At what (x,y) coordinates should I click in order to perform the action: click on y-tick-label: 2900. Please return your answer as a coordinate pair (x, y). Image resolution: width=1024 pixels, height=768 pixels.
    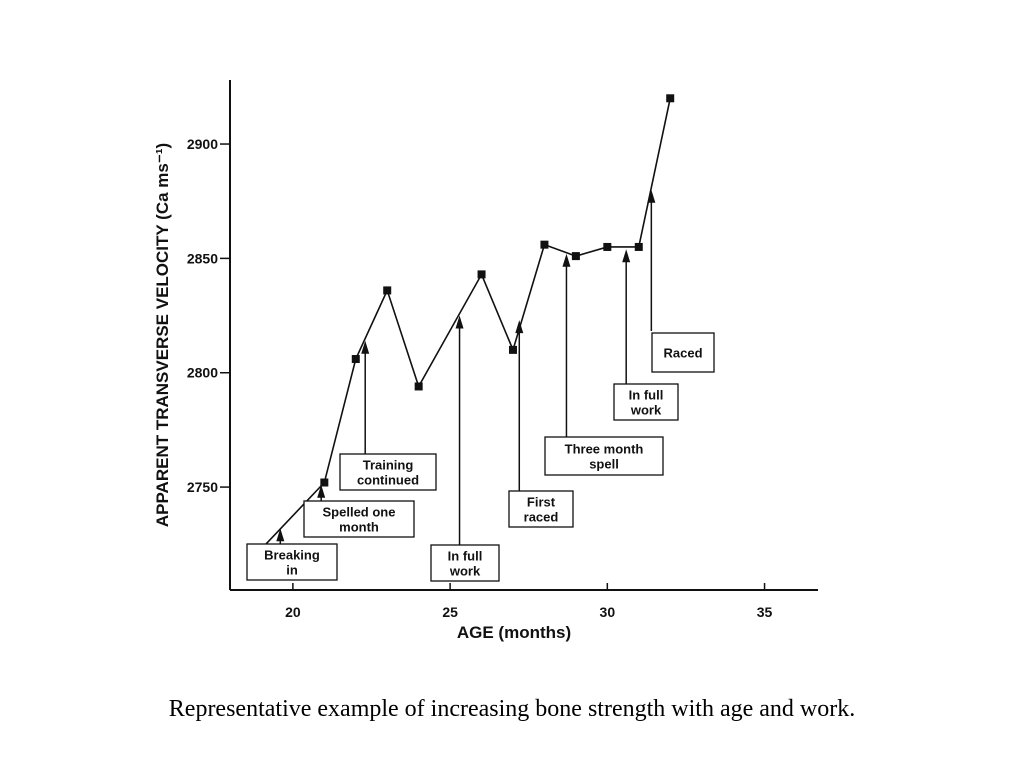
    Looking at the image, I should click on (202, 144).